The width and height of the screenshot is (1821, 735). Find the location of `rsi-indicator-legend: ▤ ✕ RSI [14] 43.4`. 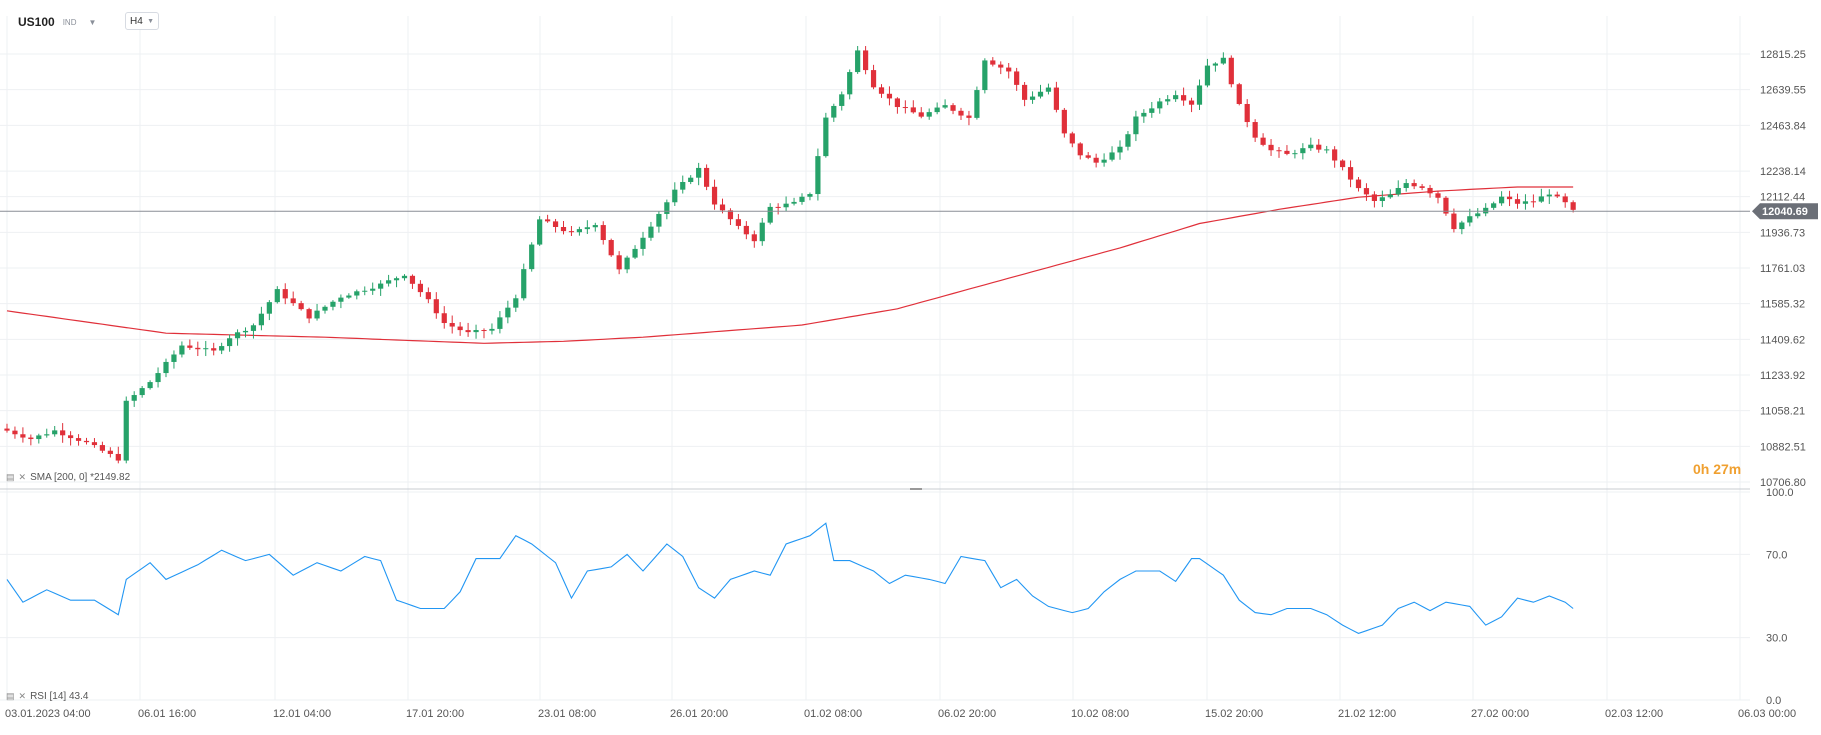

rsi-indicator-legend: ▤ ✕ RSI [14] 43.4 is located at coordinates (47, 696).